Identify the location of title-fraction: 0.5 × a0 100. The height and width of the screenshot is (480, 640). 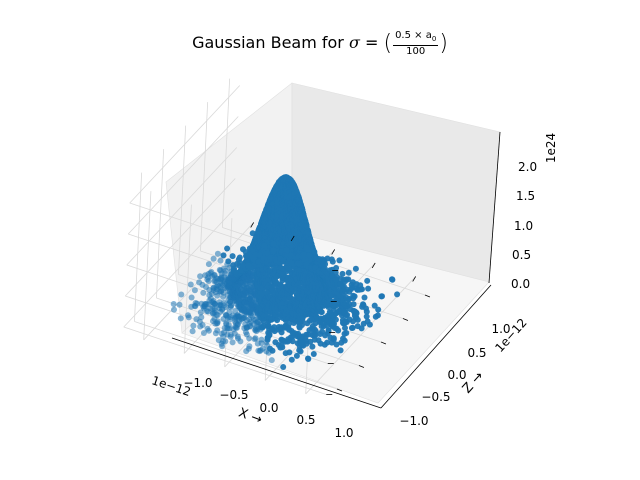
(416, 43).